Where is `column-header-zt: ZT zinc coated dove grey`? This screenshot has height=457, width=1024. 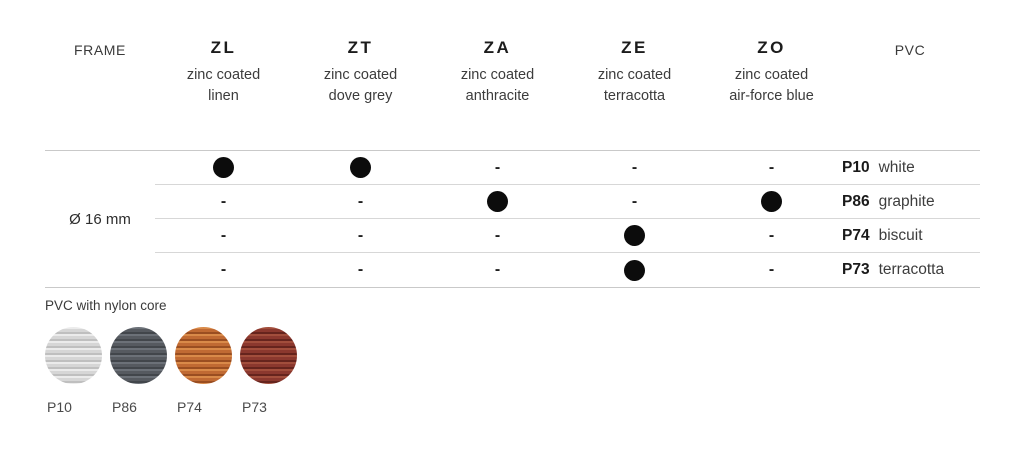 column-header-zt: ZT zinc coated dove grey is located at coordinates (360, 88).